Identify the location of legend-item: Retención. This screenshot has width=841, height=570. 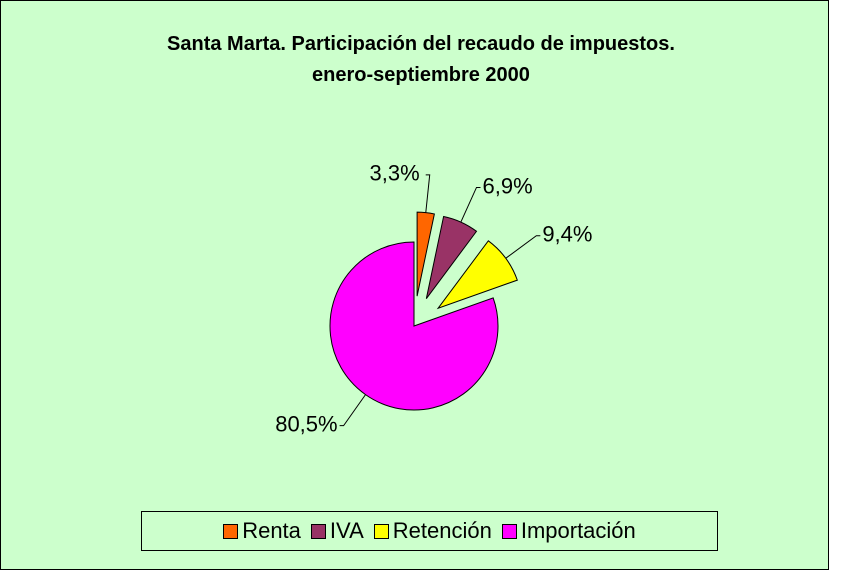
(432, 531).